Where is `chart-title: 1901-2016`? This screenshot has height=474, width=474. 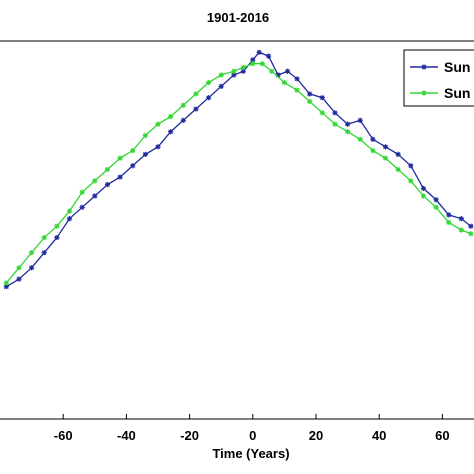
chart-title: 1901-2016 is located at coordinates (238, 17).